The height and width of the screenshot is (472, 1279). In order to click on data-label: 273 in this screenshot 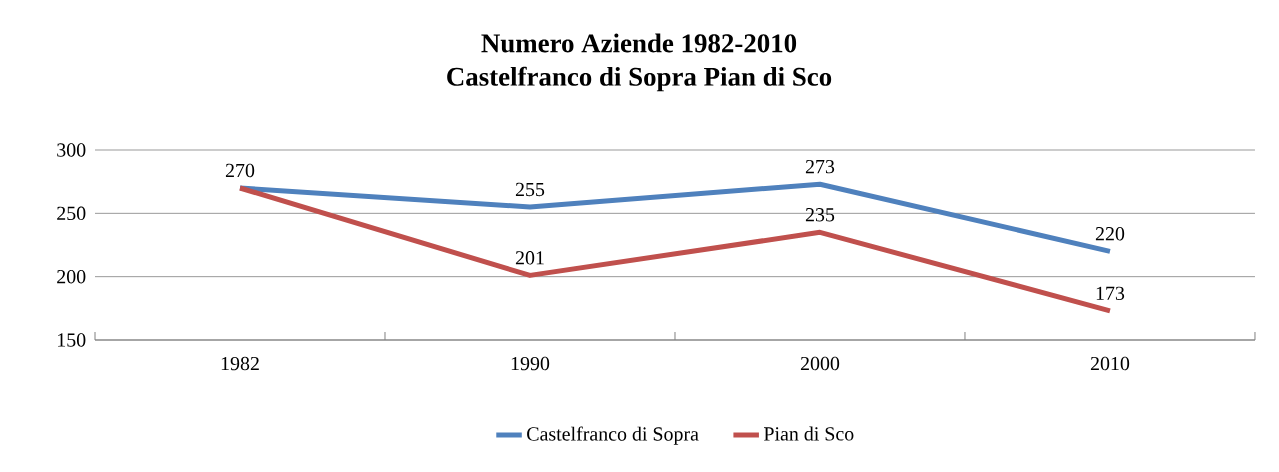, I will do `click(820, 166)`.